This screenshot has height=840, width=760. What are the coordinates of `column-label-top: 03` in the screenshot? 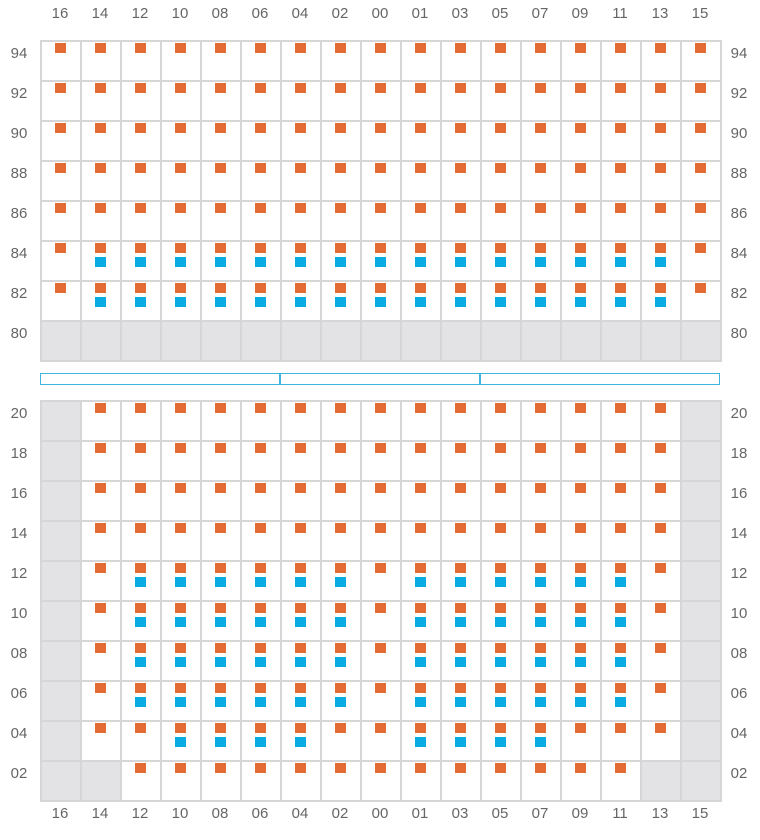 It's located at (460, 13).